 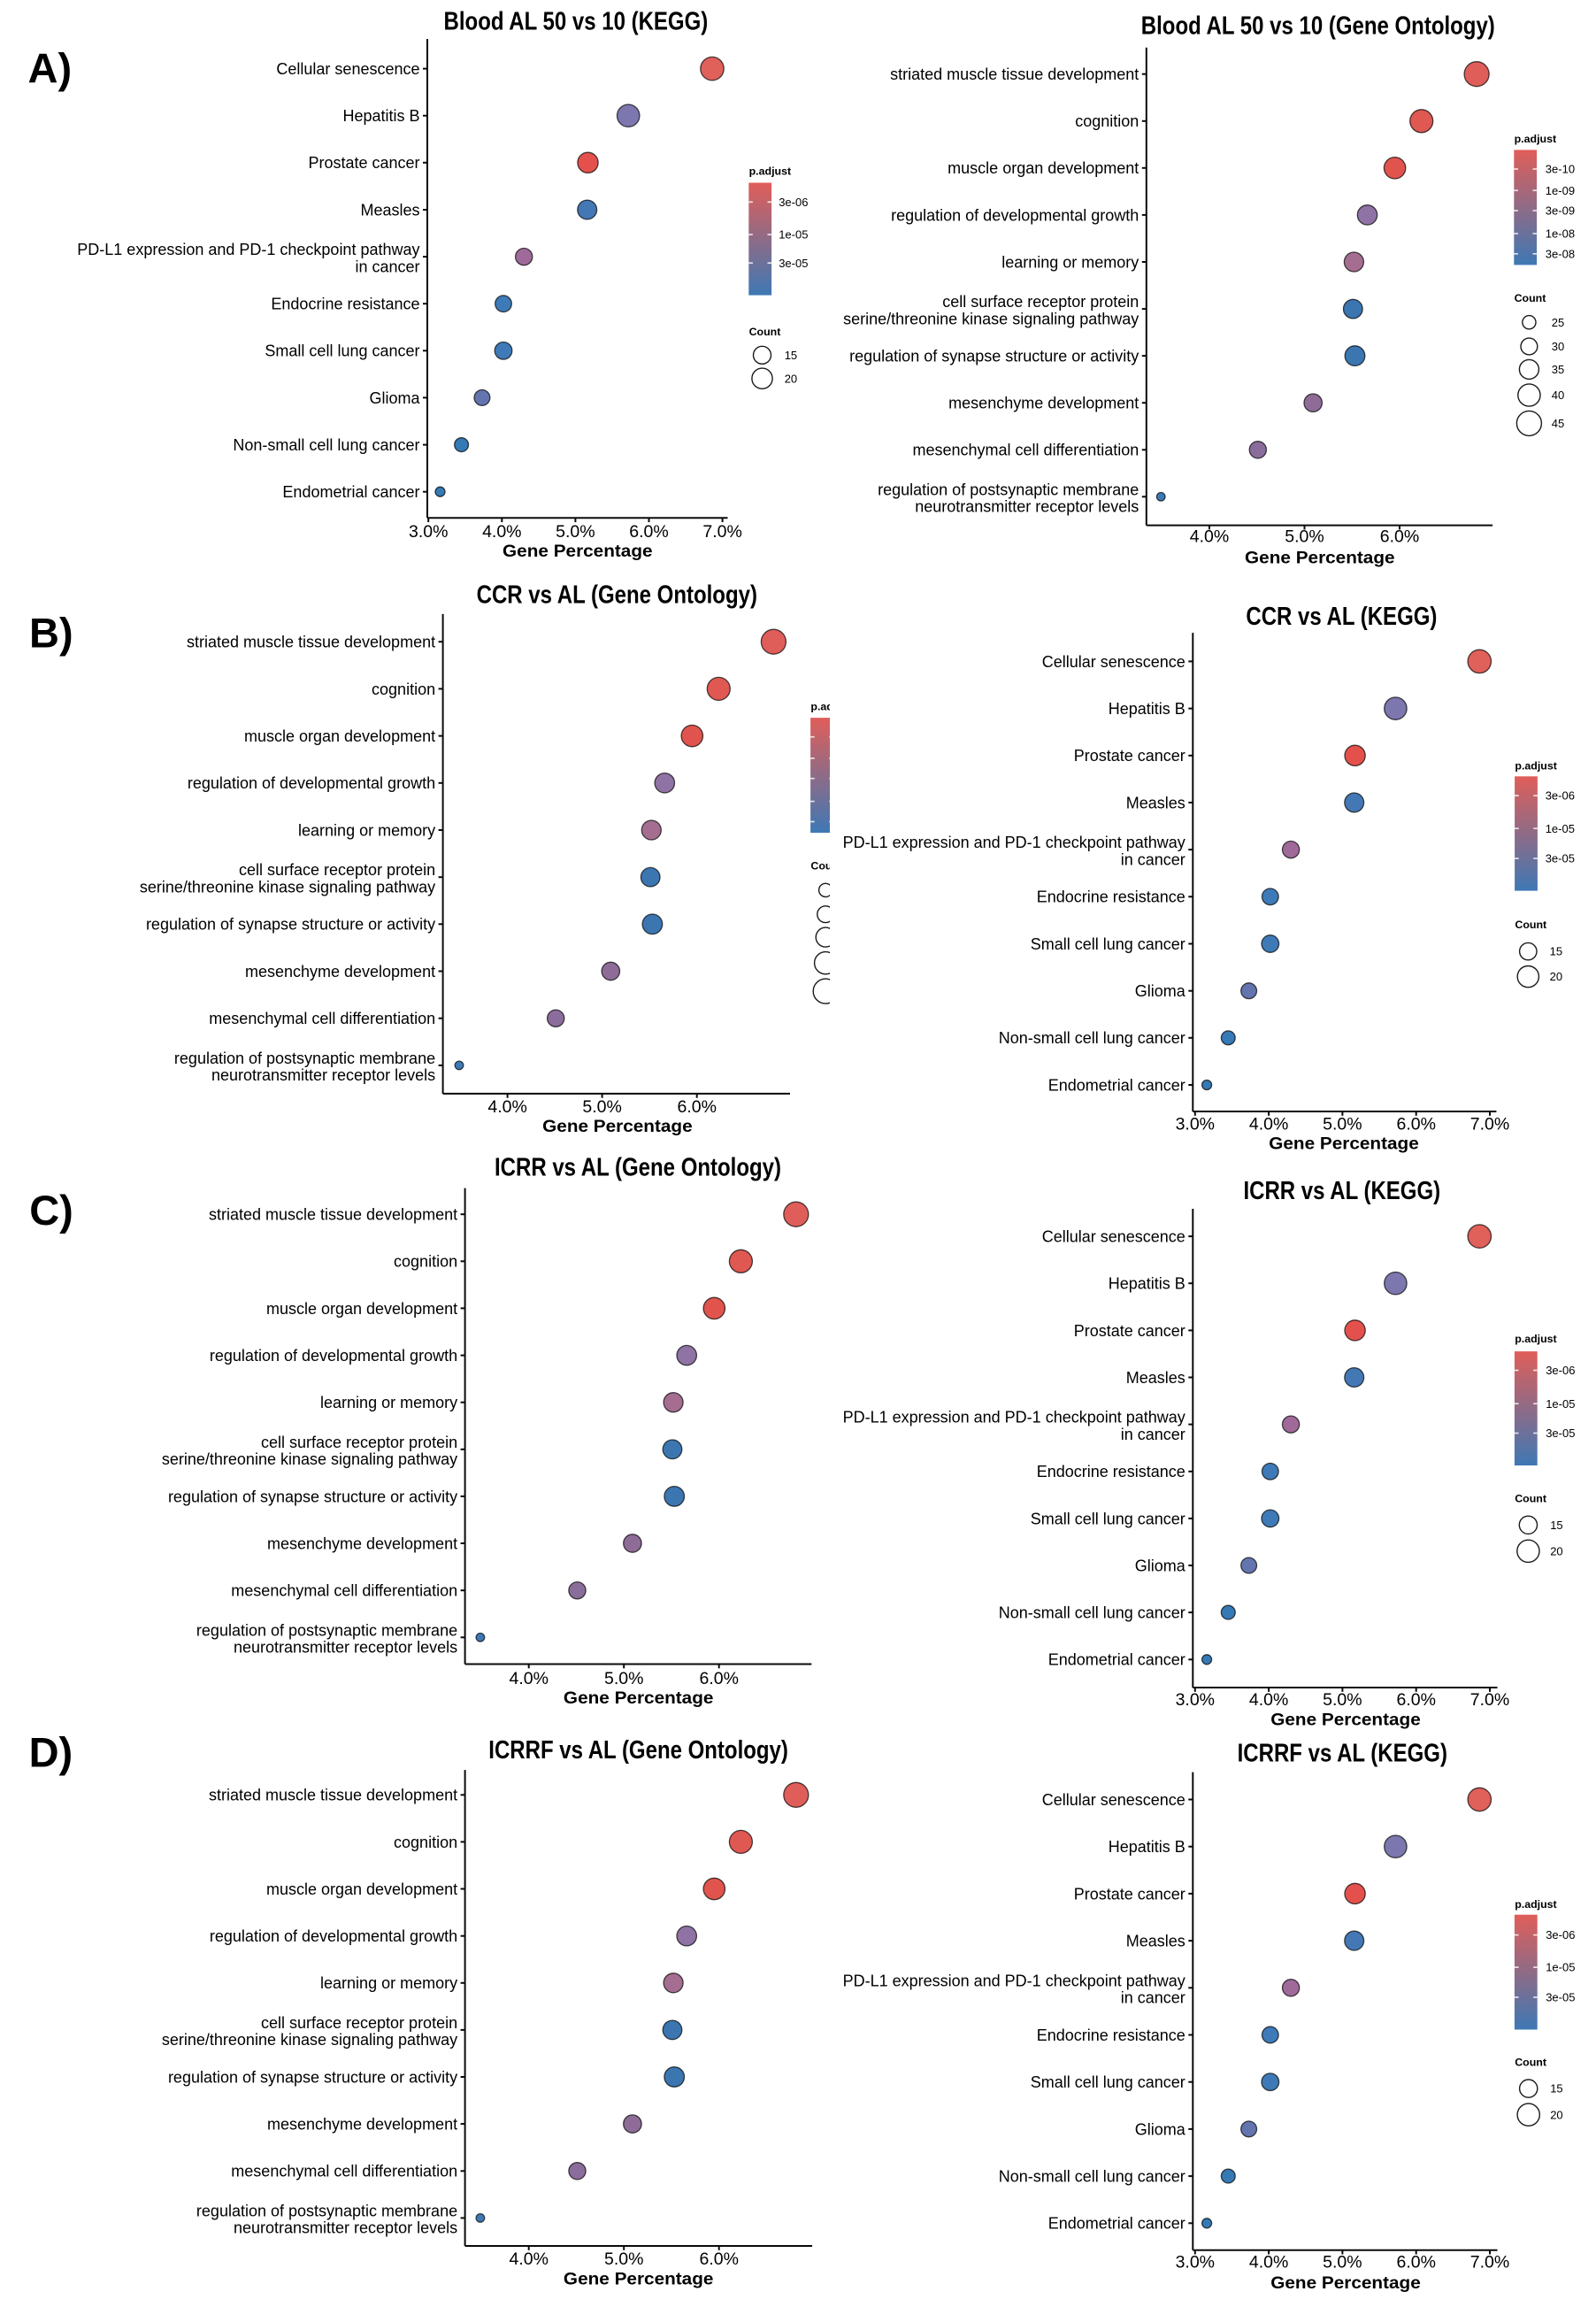 I want to click on svg-text: ICRR vs AL (Gene Ontology), so click(x=638, y=1168).